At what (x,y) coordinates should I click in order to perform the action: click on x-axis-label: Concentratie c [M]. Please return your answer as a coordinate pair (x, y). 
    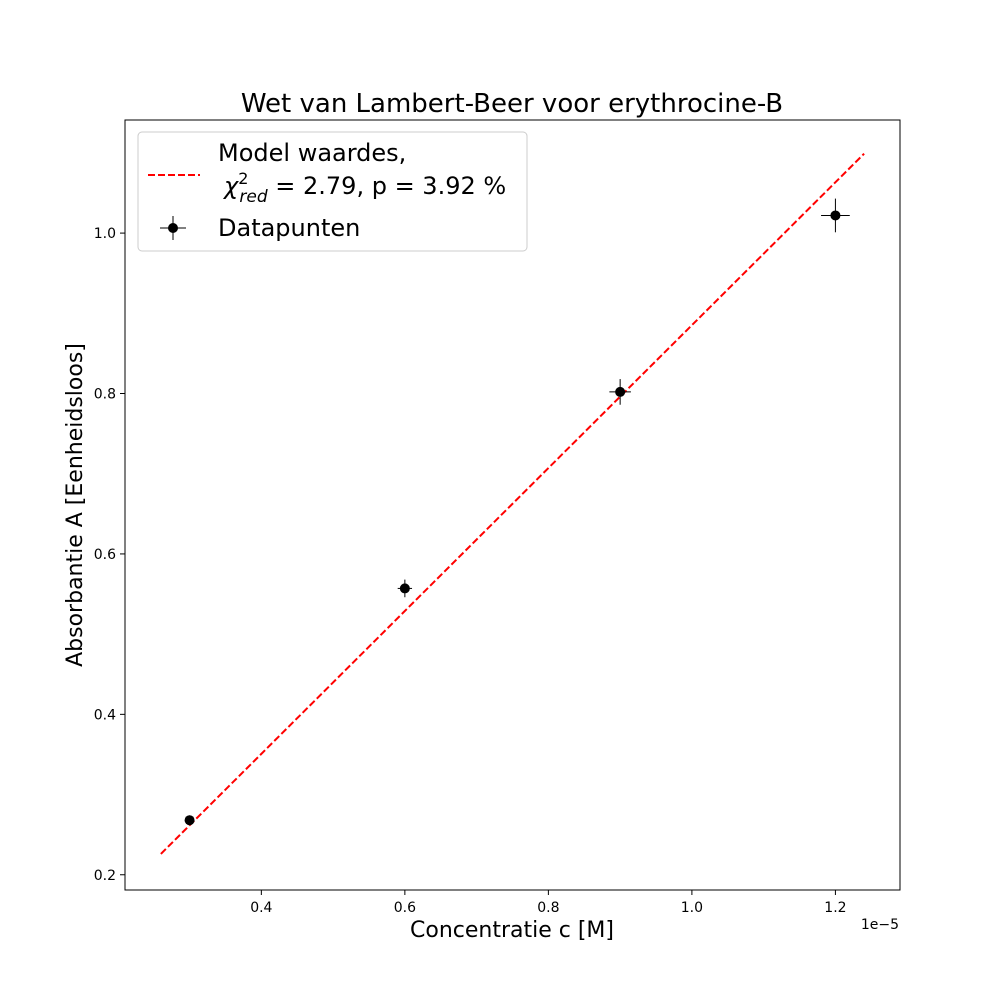
    Looking at the image, I should click on (512, 930).